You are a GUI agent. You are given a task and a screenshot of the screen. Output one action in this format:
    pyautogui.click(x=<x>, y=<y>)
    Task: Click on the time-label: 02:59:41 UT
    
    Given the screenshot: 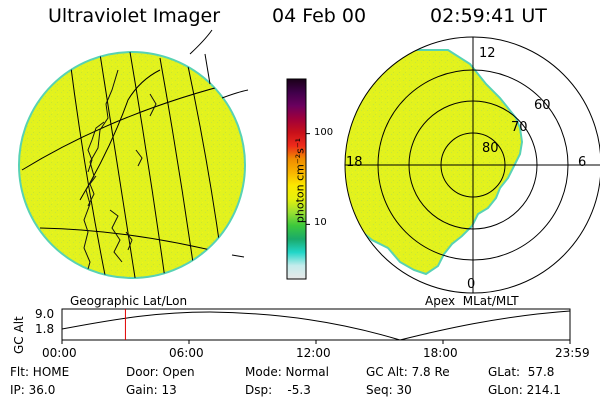 What is the action you would take?
    pyautogui.click(x=488, y=16)
    